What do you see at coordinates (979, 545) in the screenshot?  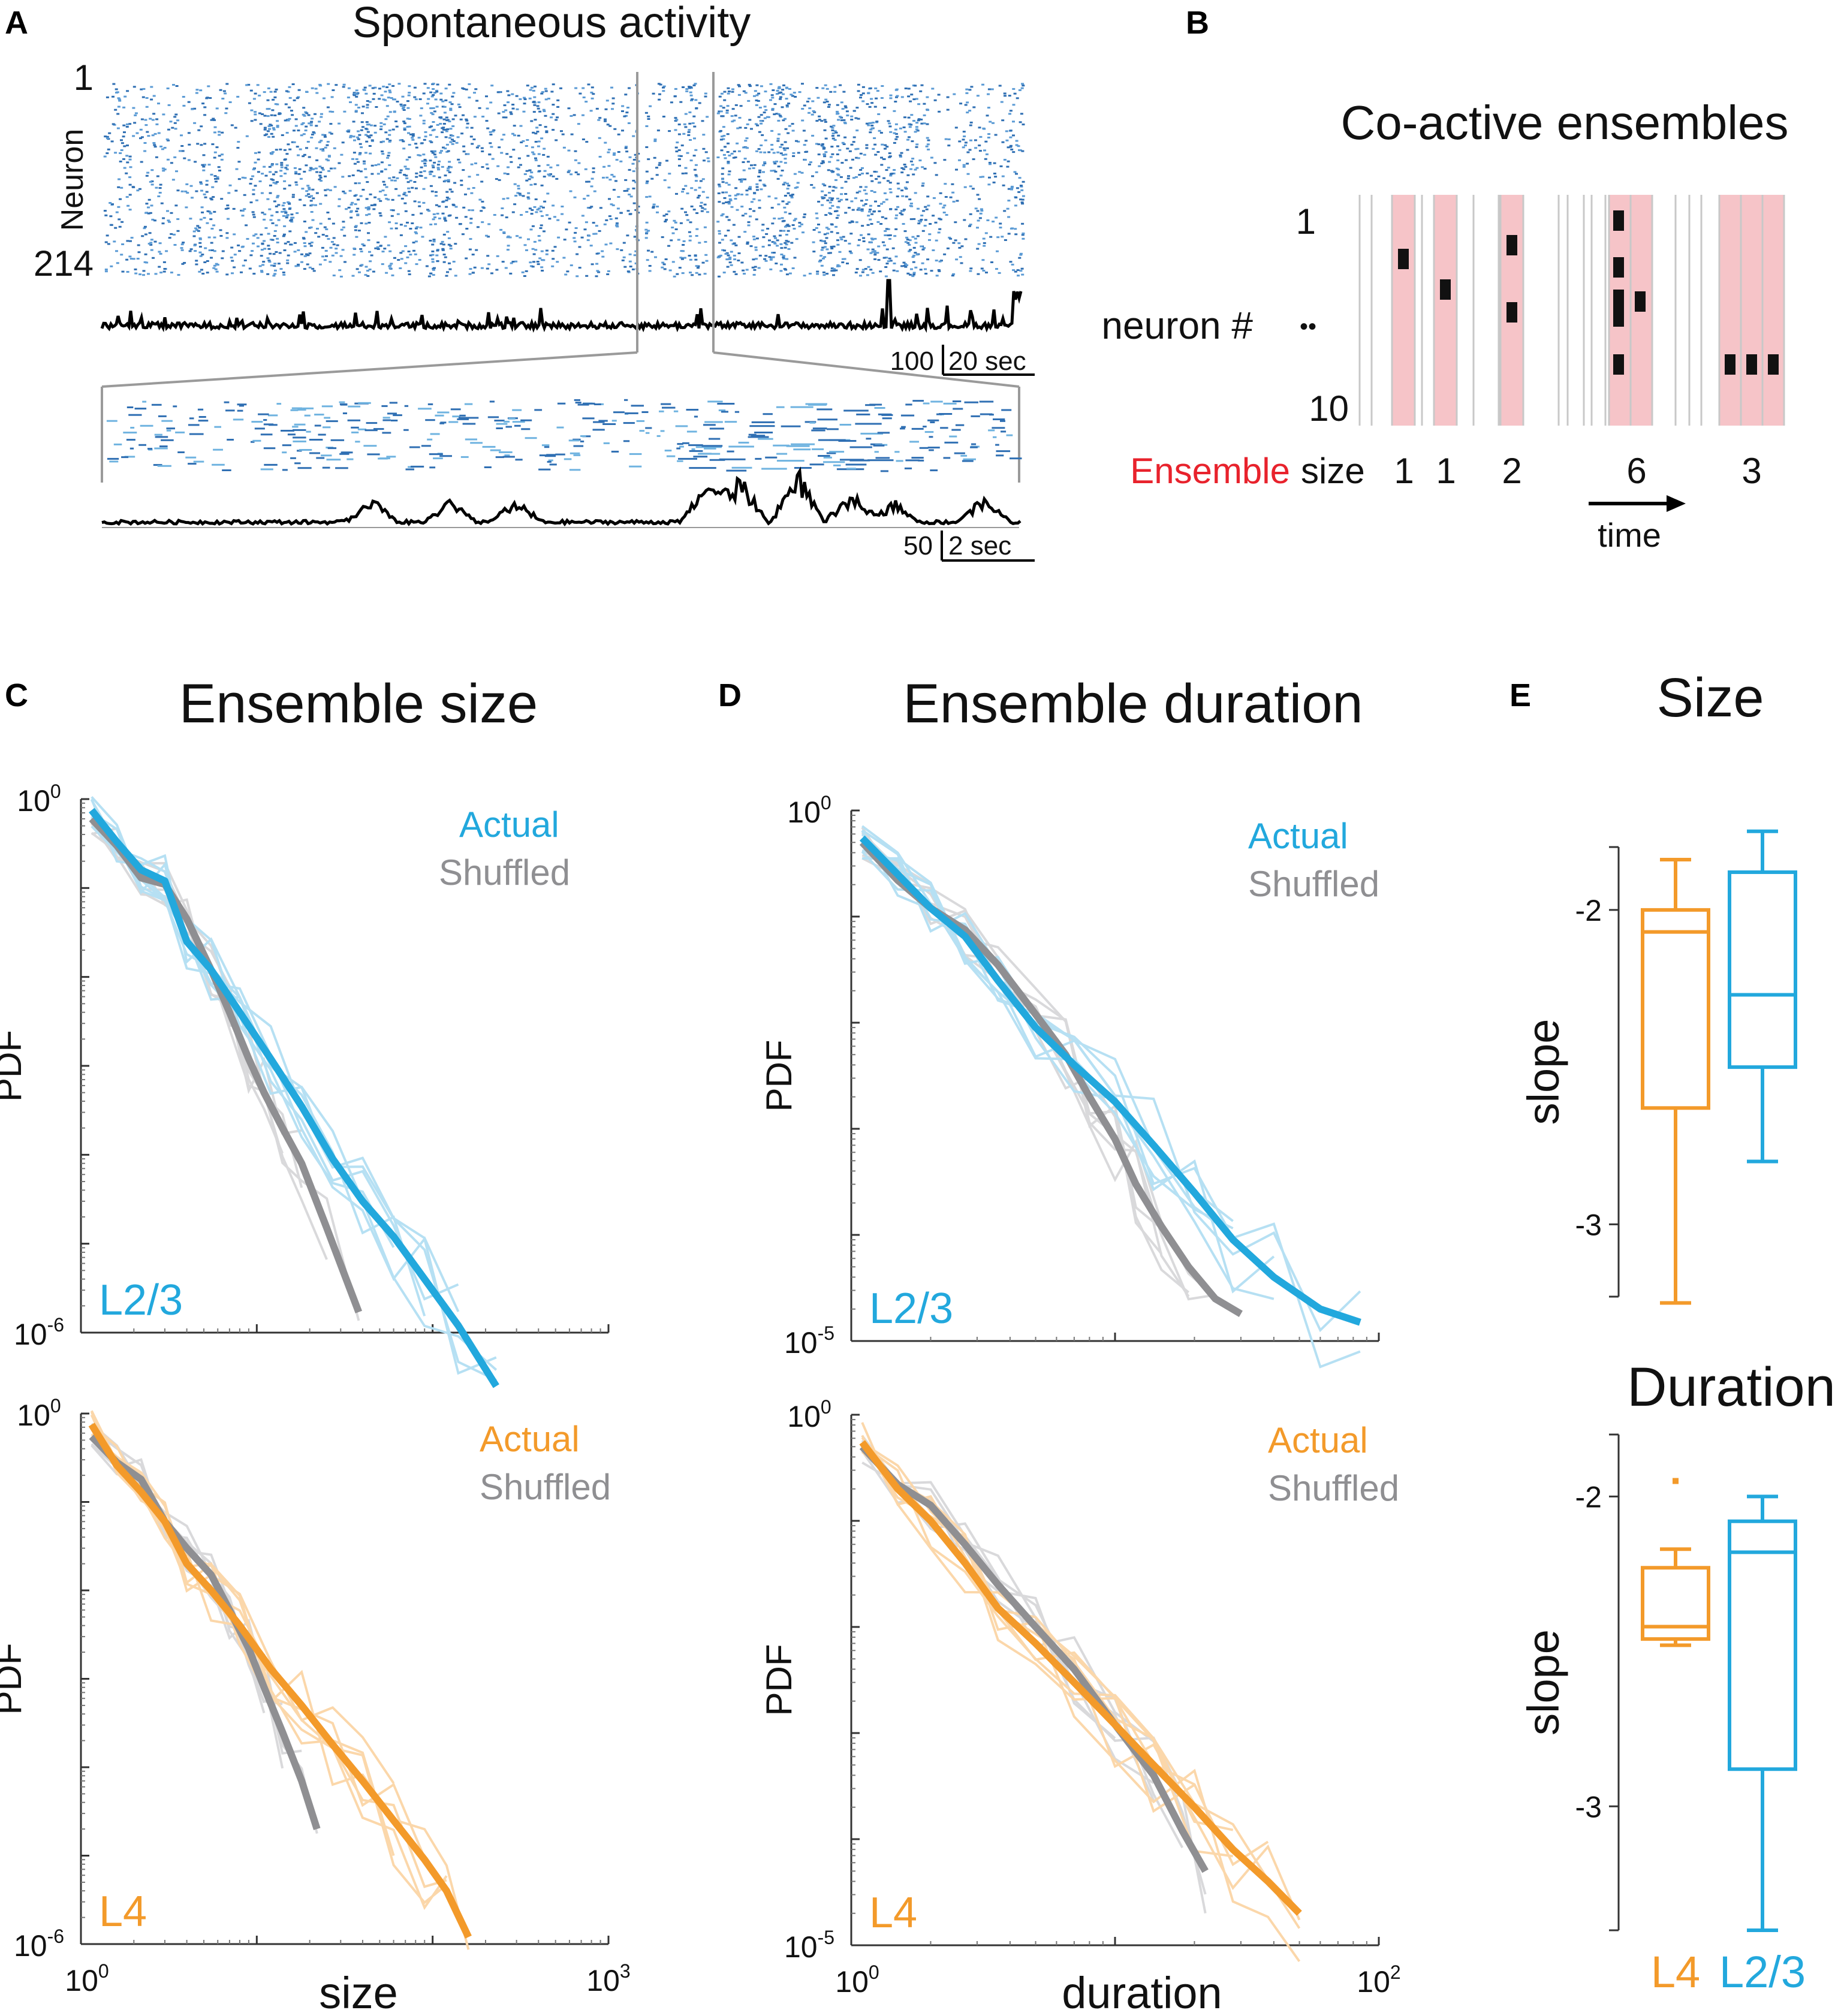 I see `scale-bottom-time: 2 sec` at bounding box center [979, 545].